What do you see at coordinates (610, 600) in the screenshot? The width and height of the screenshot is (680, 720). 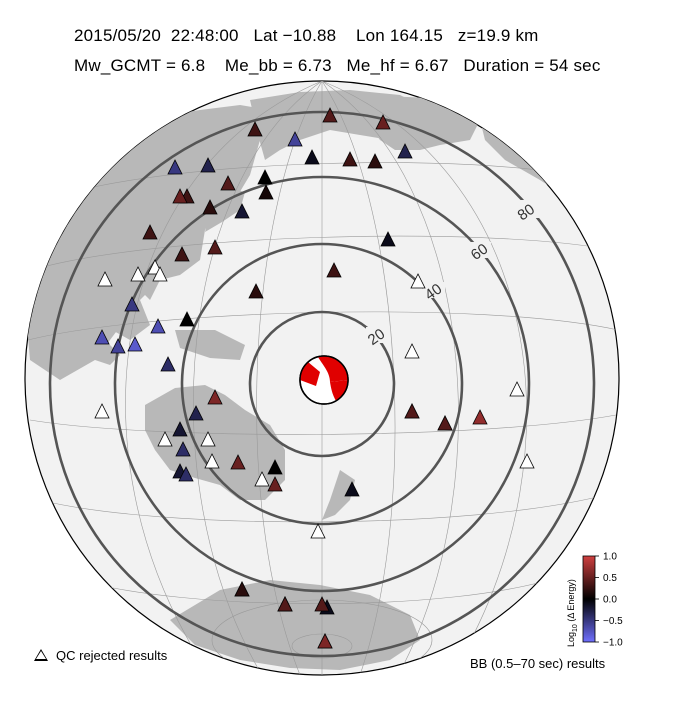 I see `colorbar-tick-label: 0.0` at bounding box center [610, 600].